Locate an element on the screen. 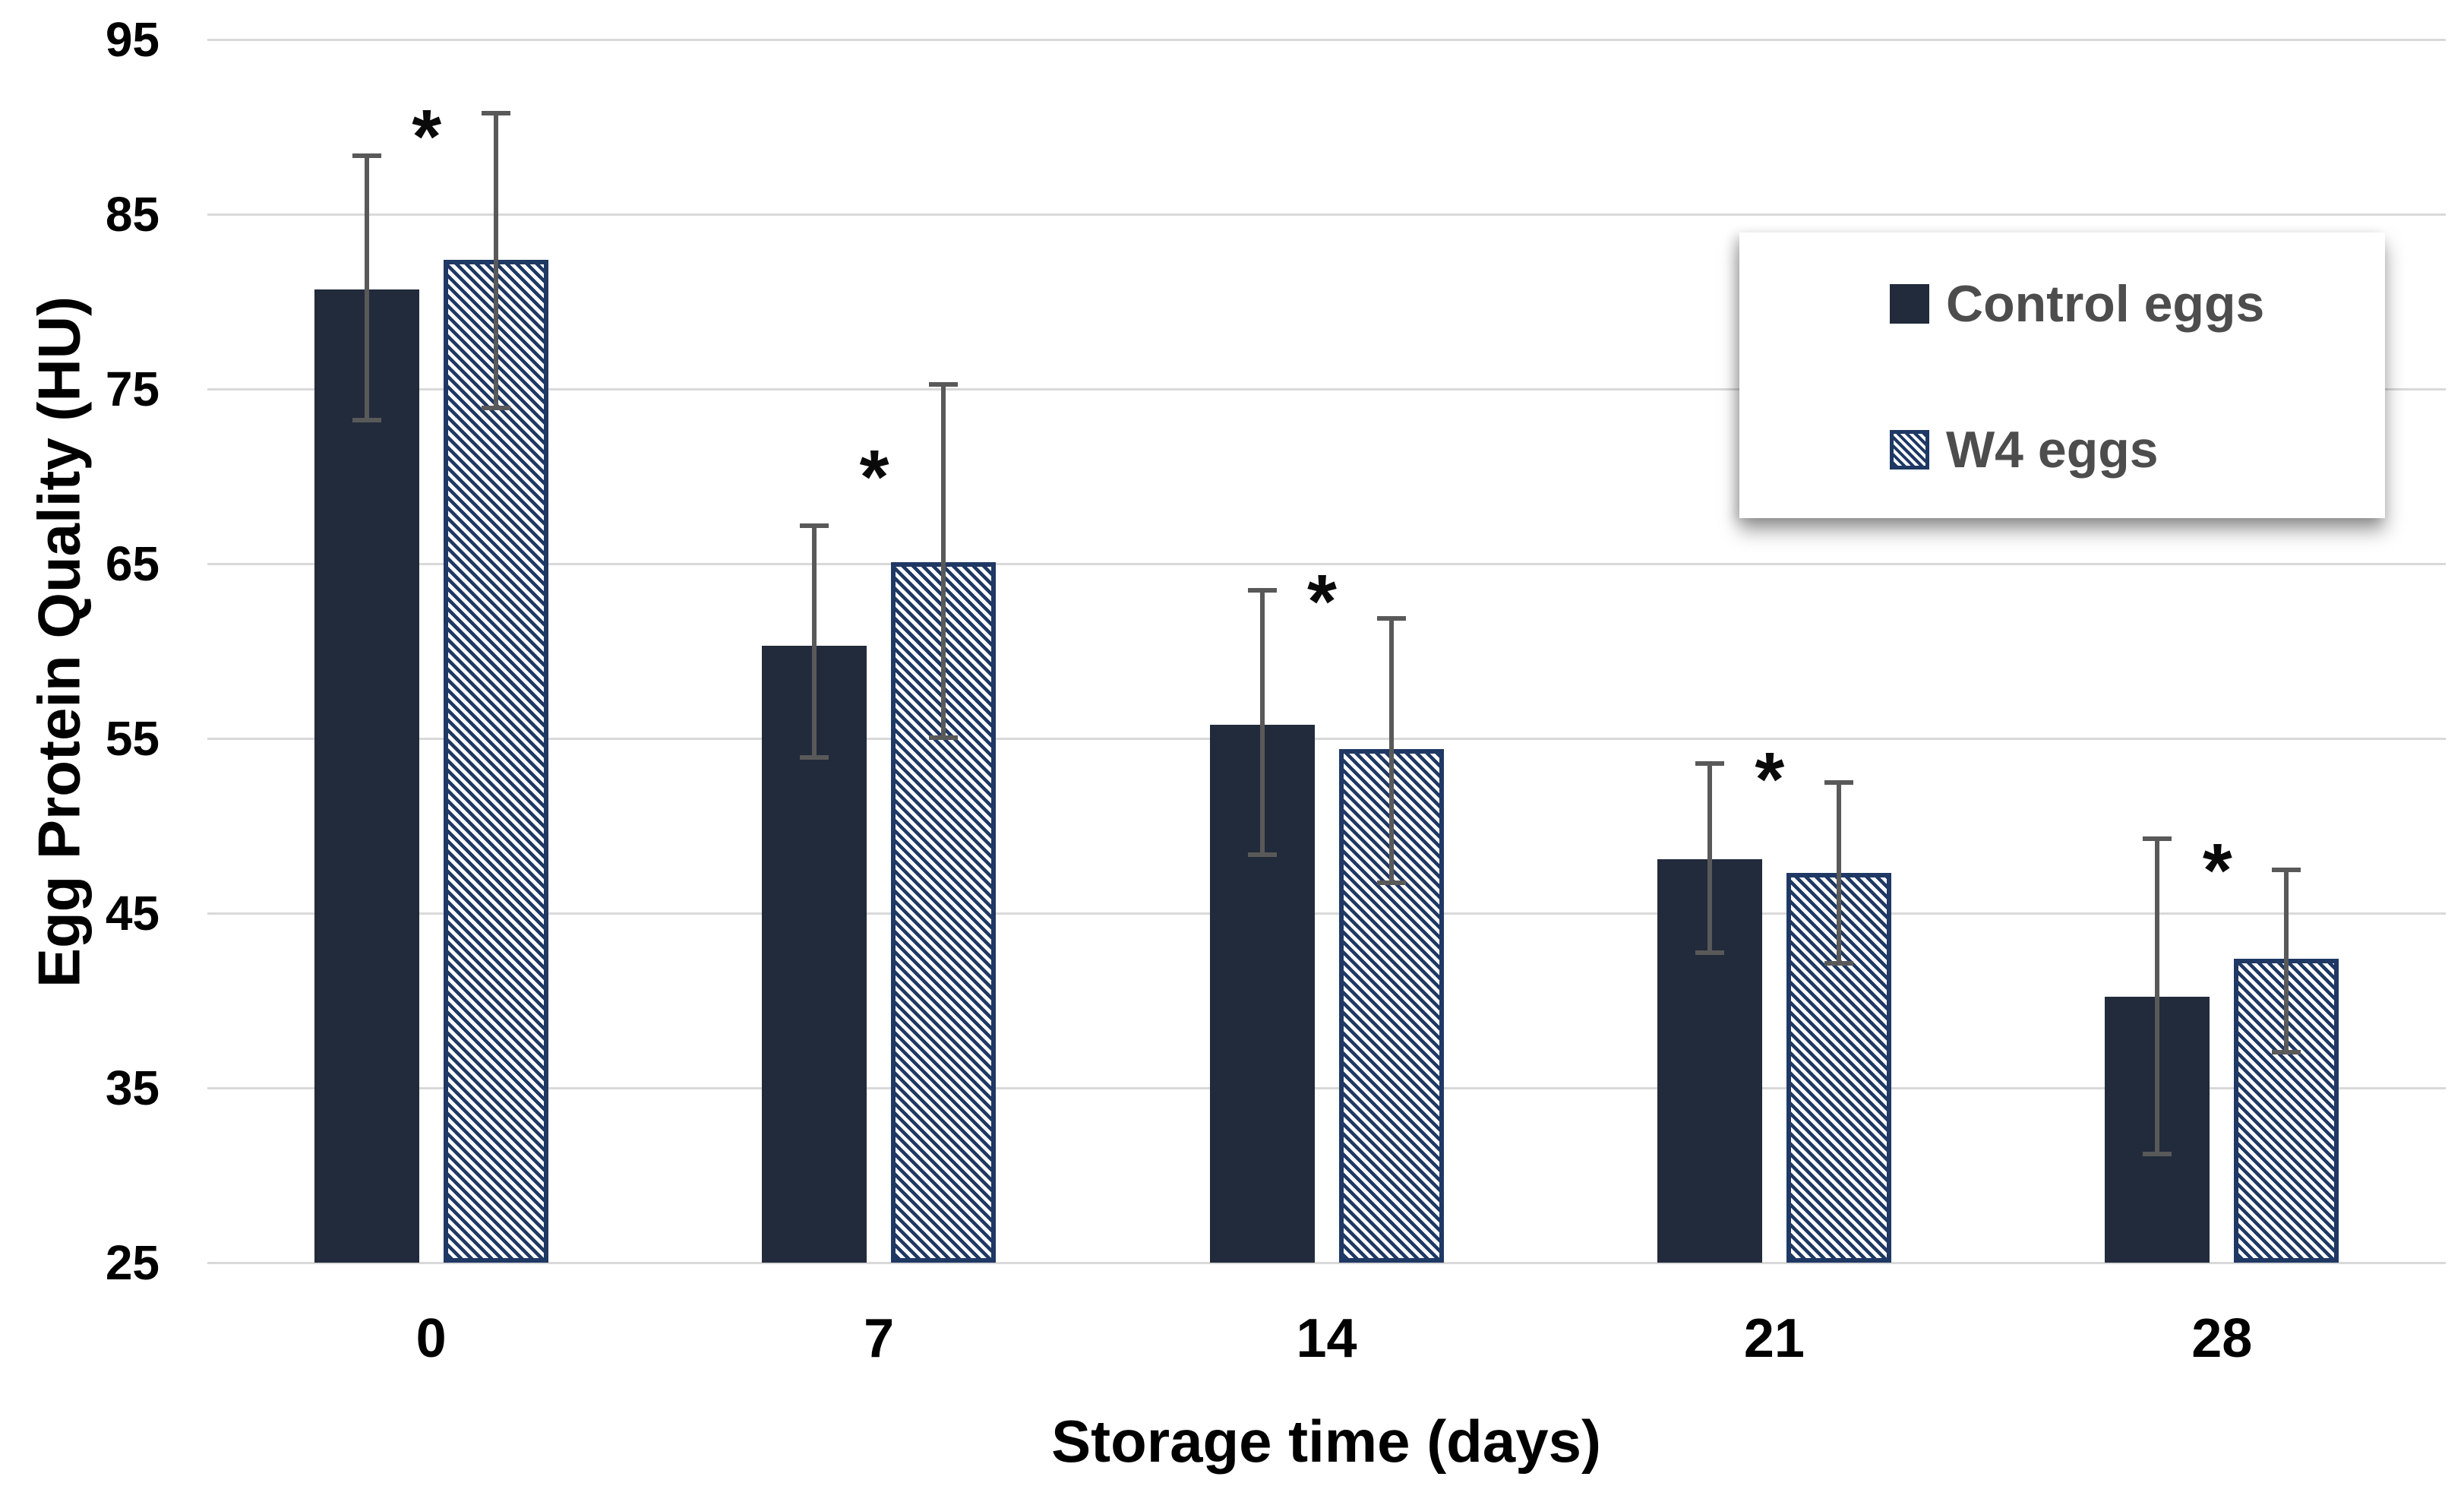 The height and width of the screenshot is (1486, 2464). x-tick-label-7: 7 is located at coordinates (879, 1338).